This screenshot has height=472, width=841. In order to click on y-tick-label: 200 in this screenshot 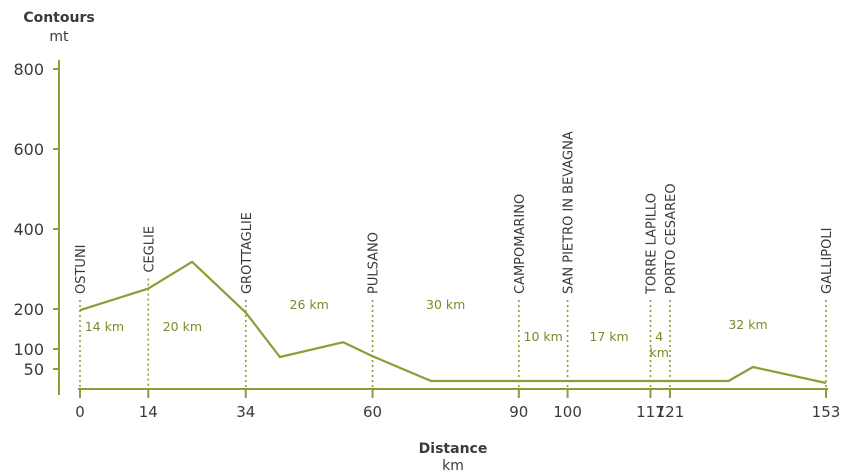, I will do `click(28, 309)`.